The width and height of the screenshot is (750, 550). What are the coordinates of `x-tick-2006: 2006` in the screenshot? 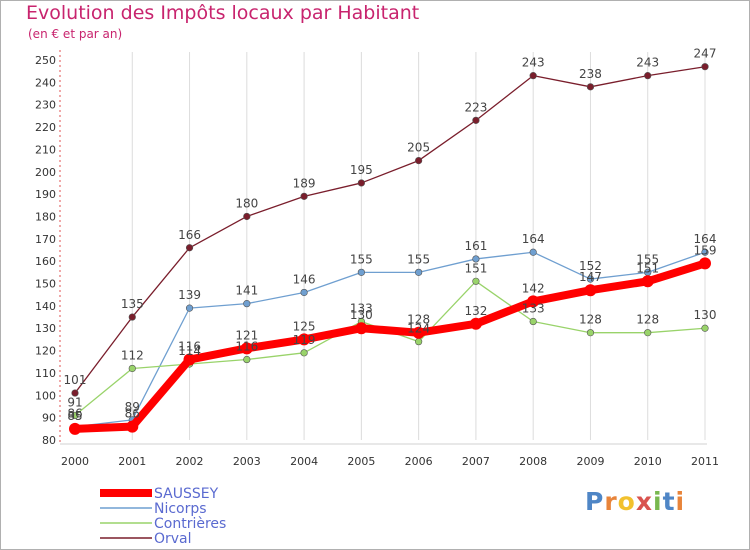 It's located at (419, 461).